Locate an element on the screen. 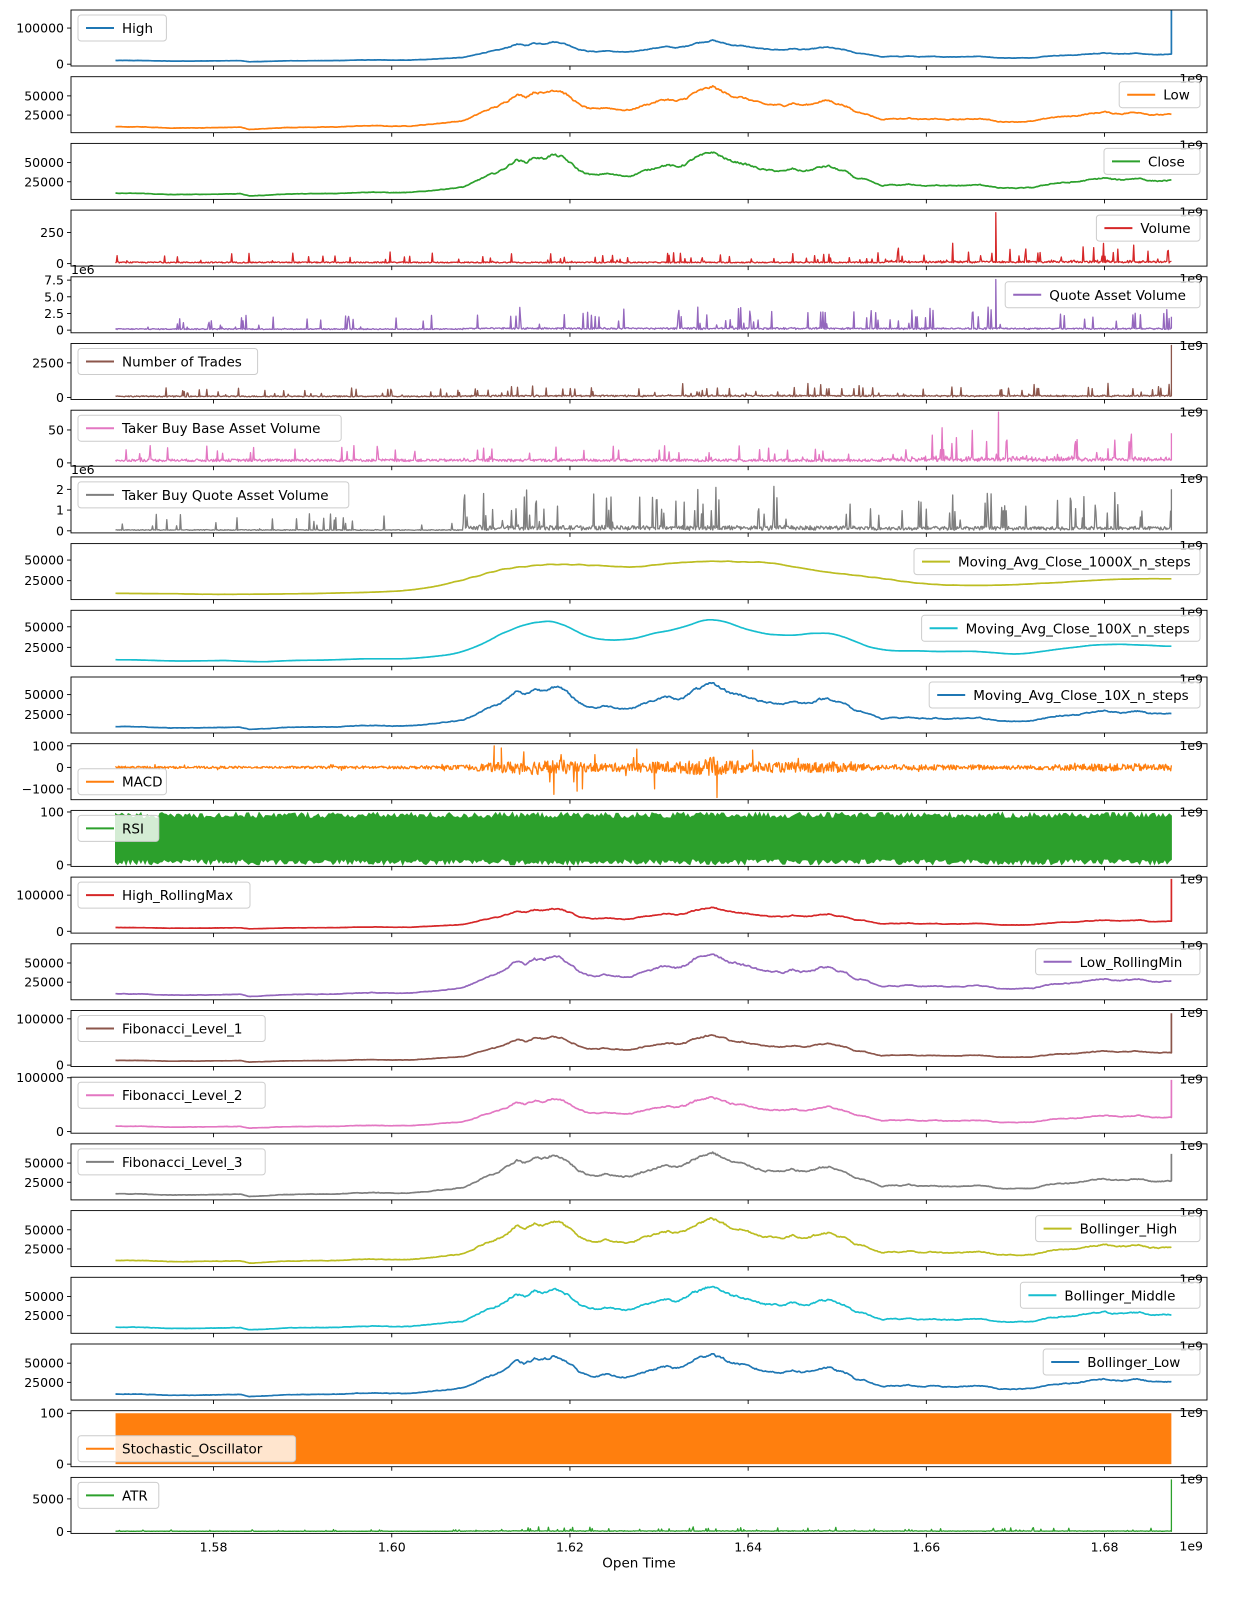  legend-label: Low is located at coordinates (1176, 96).